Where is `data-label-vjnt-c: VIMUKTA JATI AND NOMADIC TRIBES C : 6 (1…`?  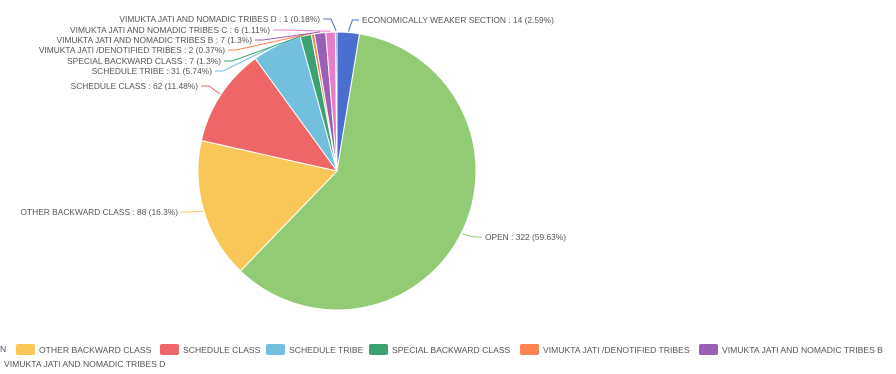 data-label-vjnt-c: VIMUKTA JATI AND NOMADIC TRIBES C : 6 (1… is located at coordinates (170, 30).